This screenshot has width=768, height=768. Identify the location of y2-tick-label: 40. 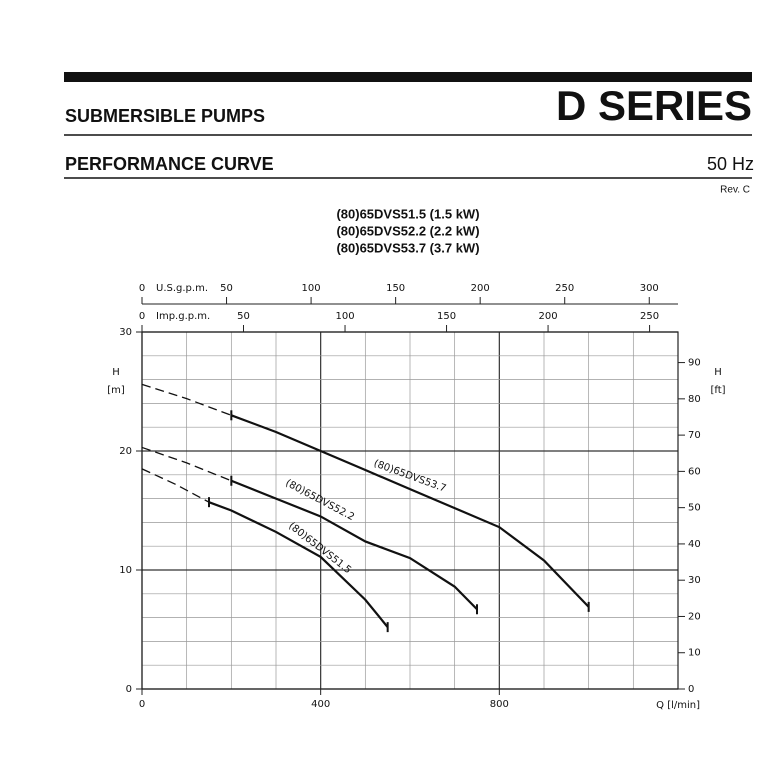
(694, 544).